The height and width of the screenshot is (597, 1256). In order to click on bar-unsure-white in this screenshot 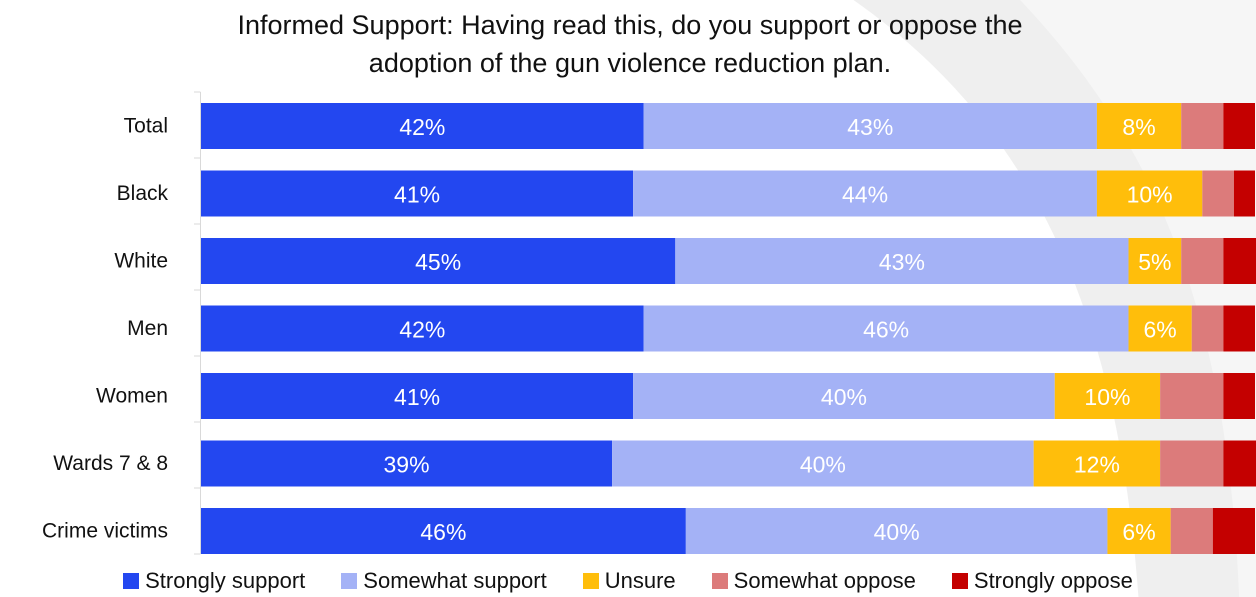, I will do `click(1155, 261)`.